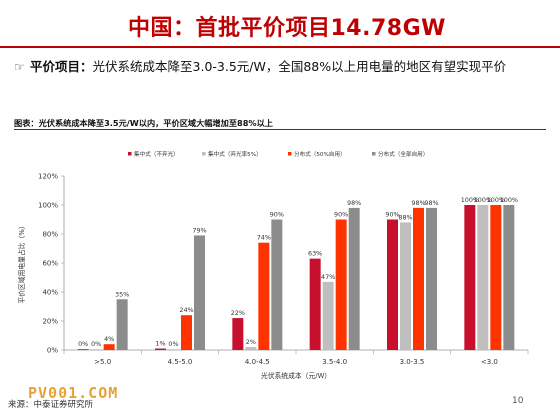  Describe the element at coordinates (48, 206) in the screenshot. I see `y-tick-label: 100%` at that location.